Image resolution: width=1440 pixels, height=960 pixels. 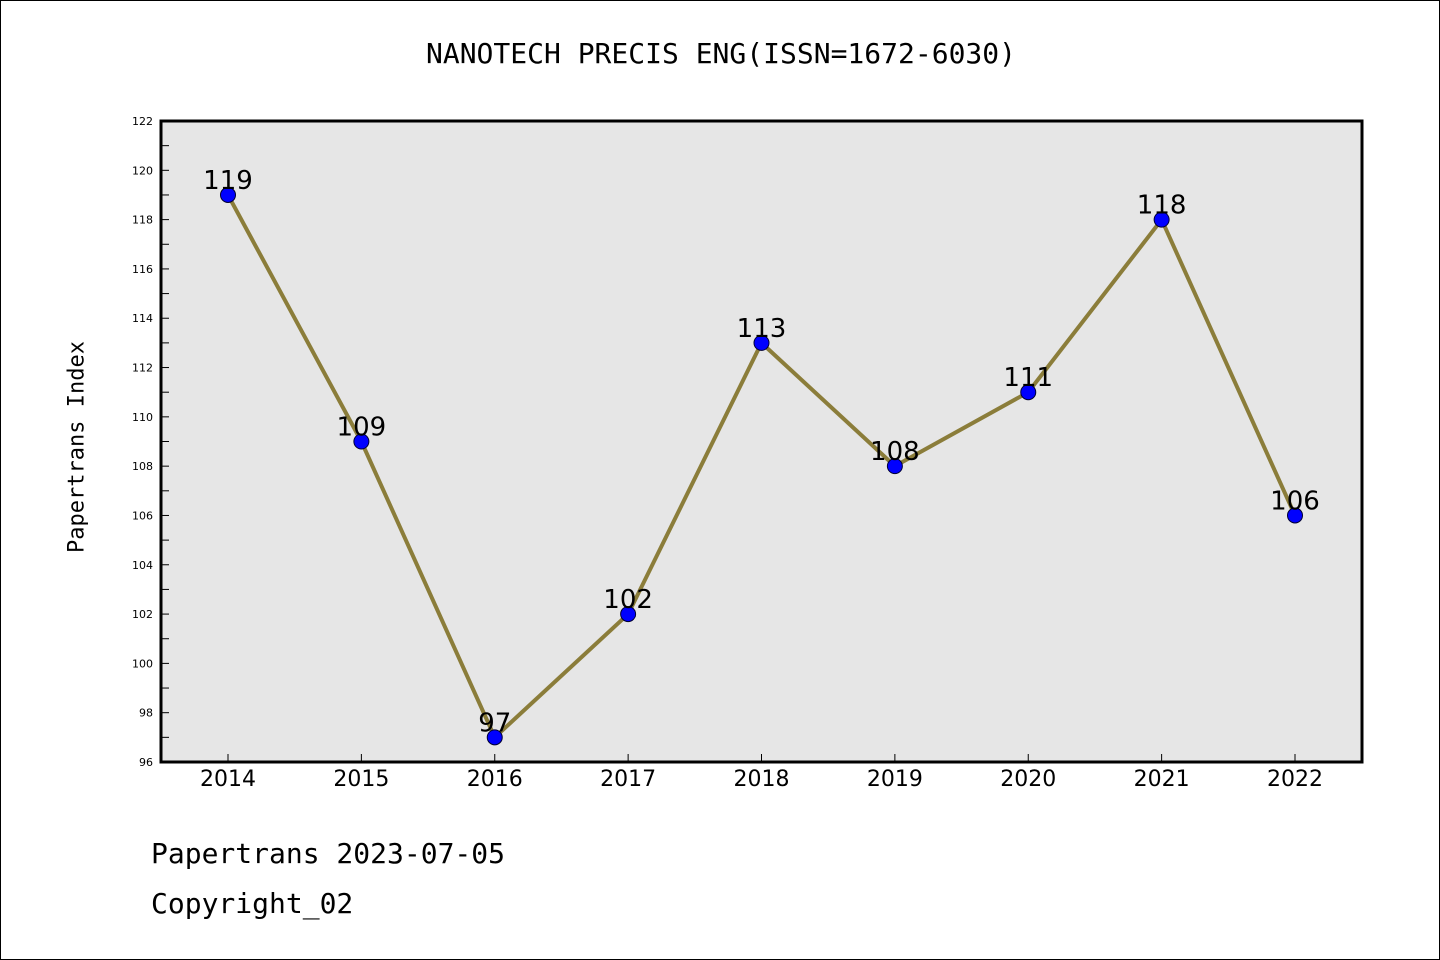 I want to click on y-axis-label: Papertrans Index, so click(x=77, y=447).